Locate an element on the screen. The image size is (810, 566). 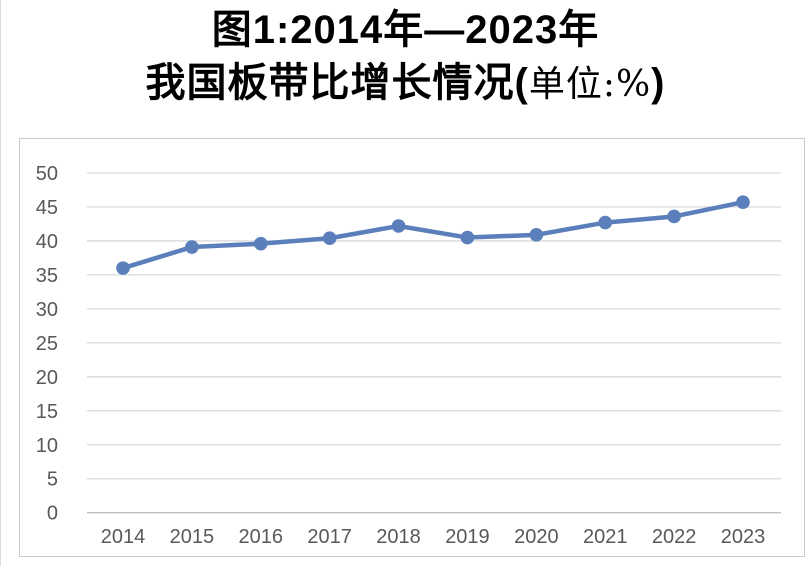
y-axis-tick-label: 40 is located at coordinates (47, 242).